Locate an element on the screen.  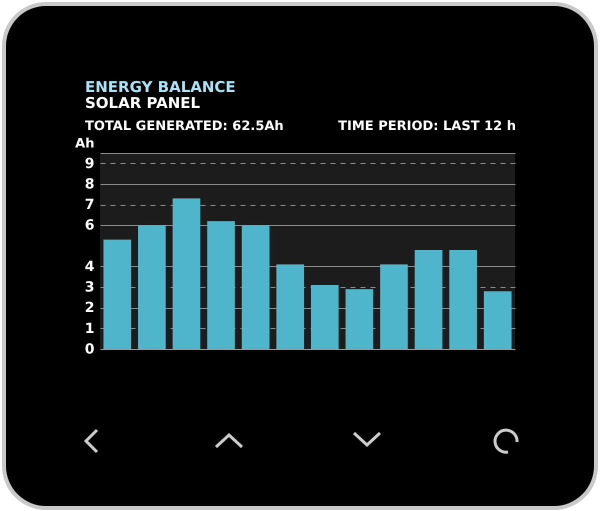
y-tick-label: 9 is located at coordinates (89, 164).